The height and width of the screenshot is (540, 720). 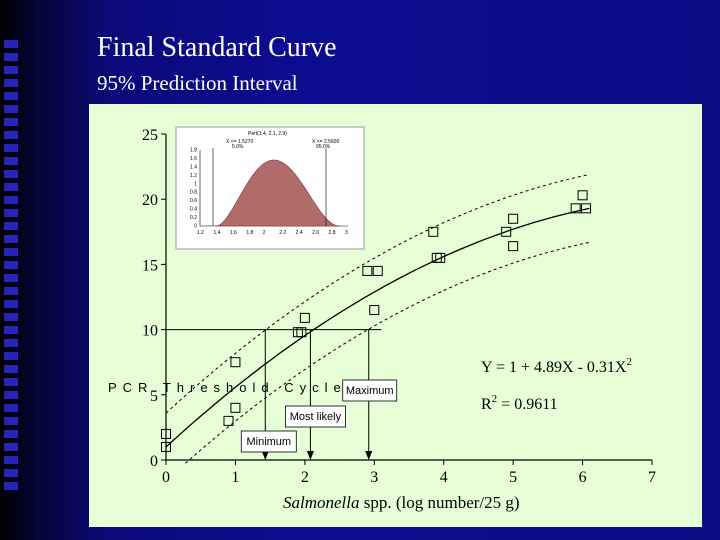 I want to click on inset-x-tick: 2.4, so click(x=299, y=233).